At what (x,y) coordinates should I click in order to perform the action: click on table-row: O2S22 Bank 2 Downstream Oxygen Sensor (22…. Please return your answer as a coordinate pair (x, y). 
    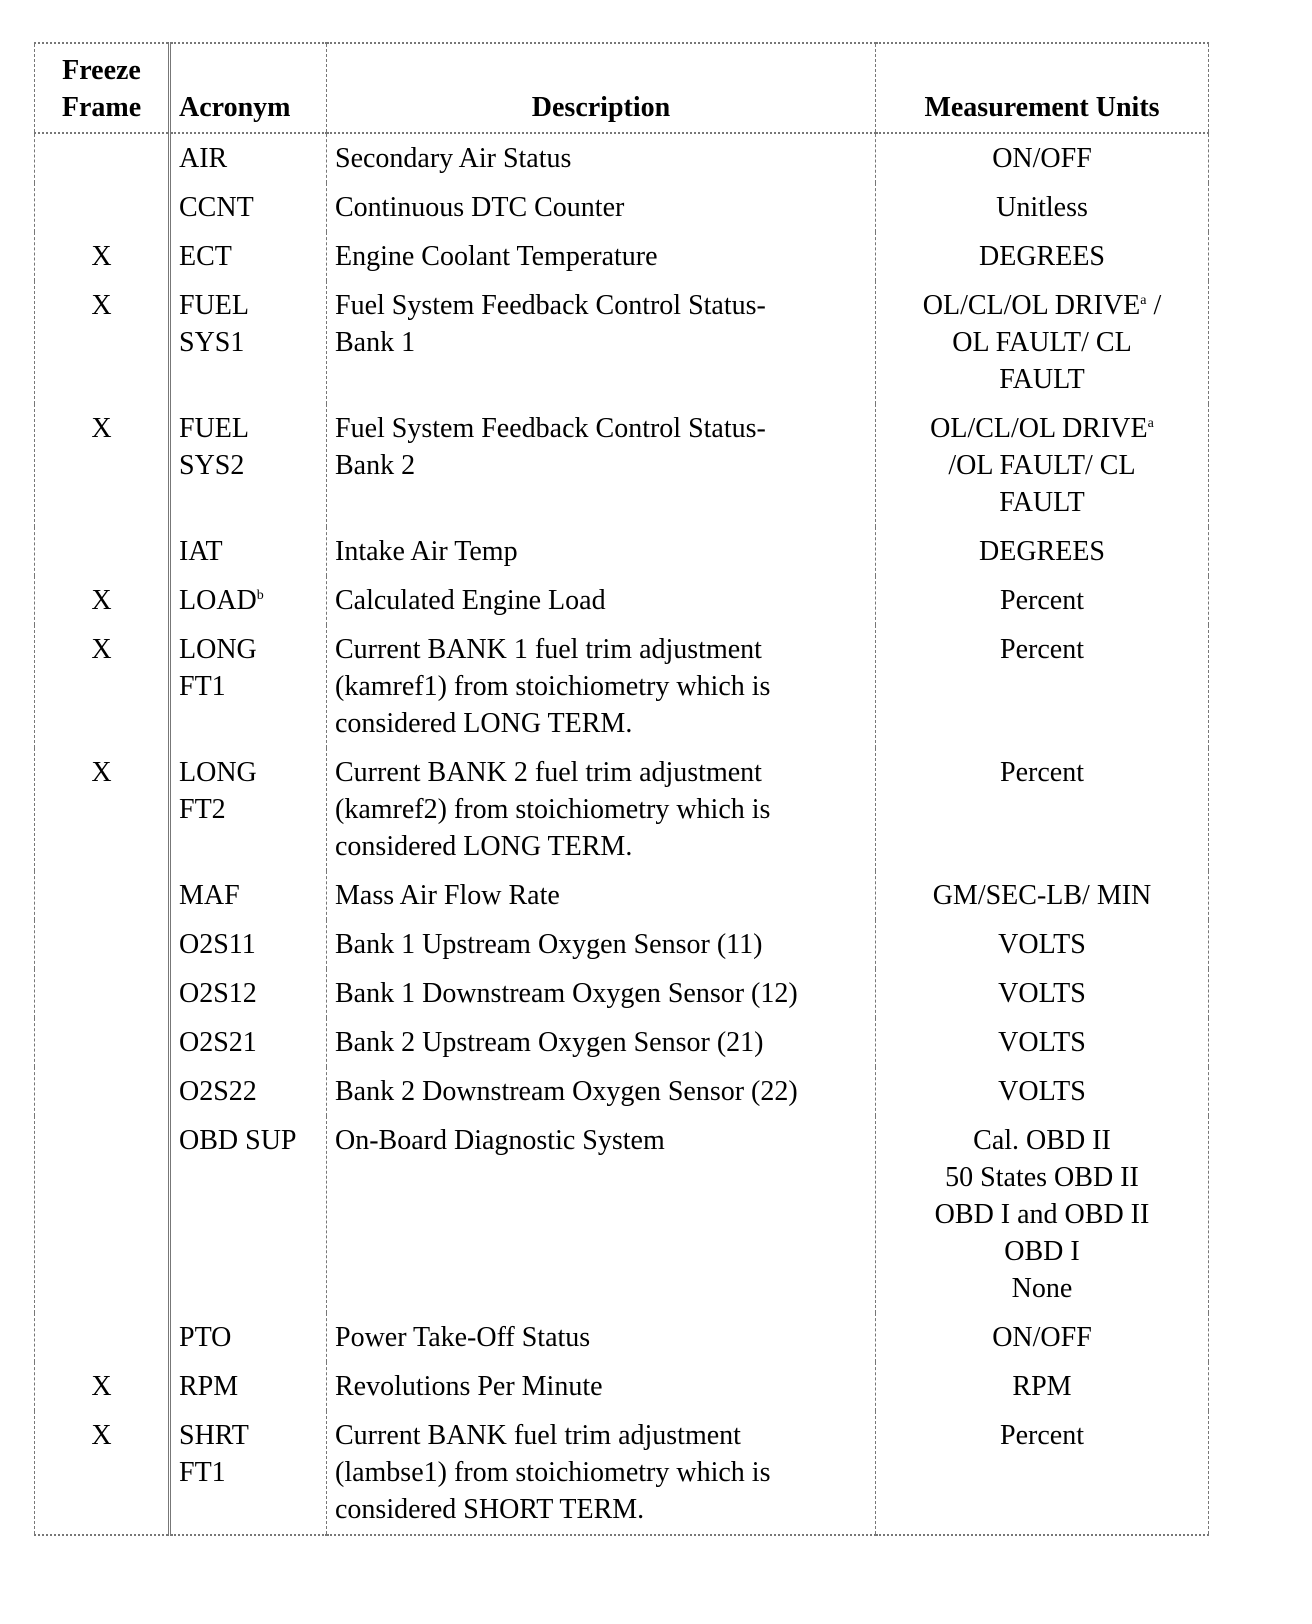
    Looking at the image, I should click on (621, 1091).